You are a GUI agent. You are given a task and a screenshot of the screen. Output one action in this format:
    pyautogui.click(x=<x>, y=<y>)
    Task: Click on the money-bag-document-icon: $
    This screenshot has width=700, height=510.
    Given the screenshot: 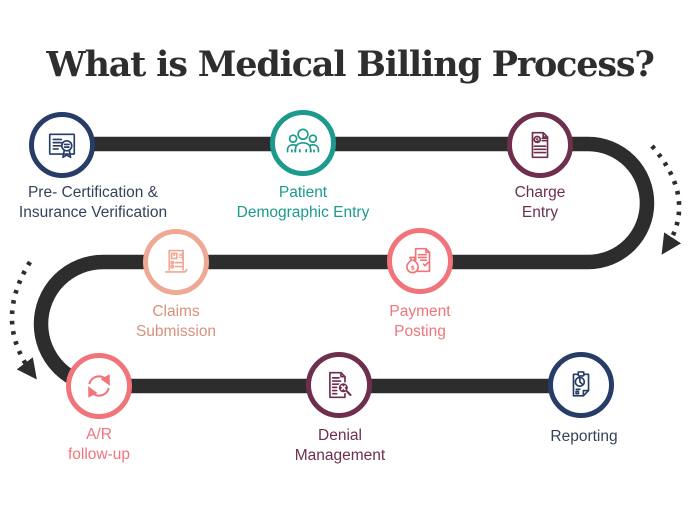 What is the action you would take?
    pyautogui.click(x=418, y=260)
    